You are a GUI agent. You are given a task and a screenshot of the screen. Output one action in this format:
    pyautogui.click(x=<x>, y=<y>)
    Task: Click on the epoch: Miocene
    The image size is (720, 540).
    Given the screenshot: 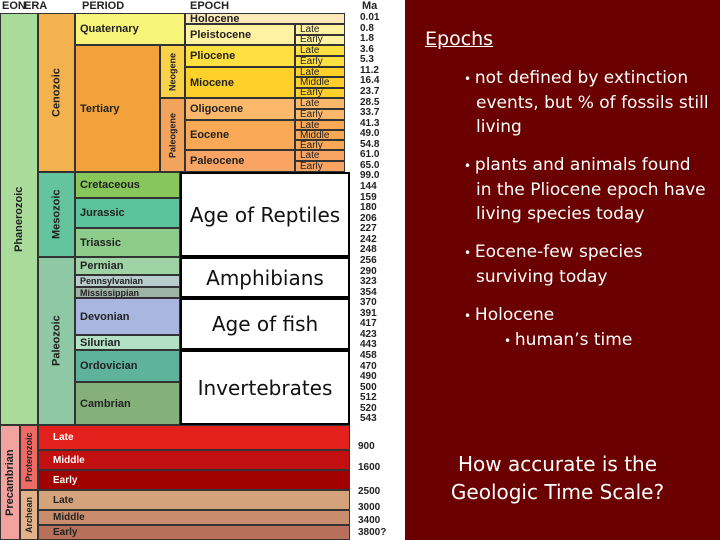 What is the action you would take?
    pyautogui.click(x=240, y=82)
    